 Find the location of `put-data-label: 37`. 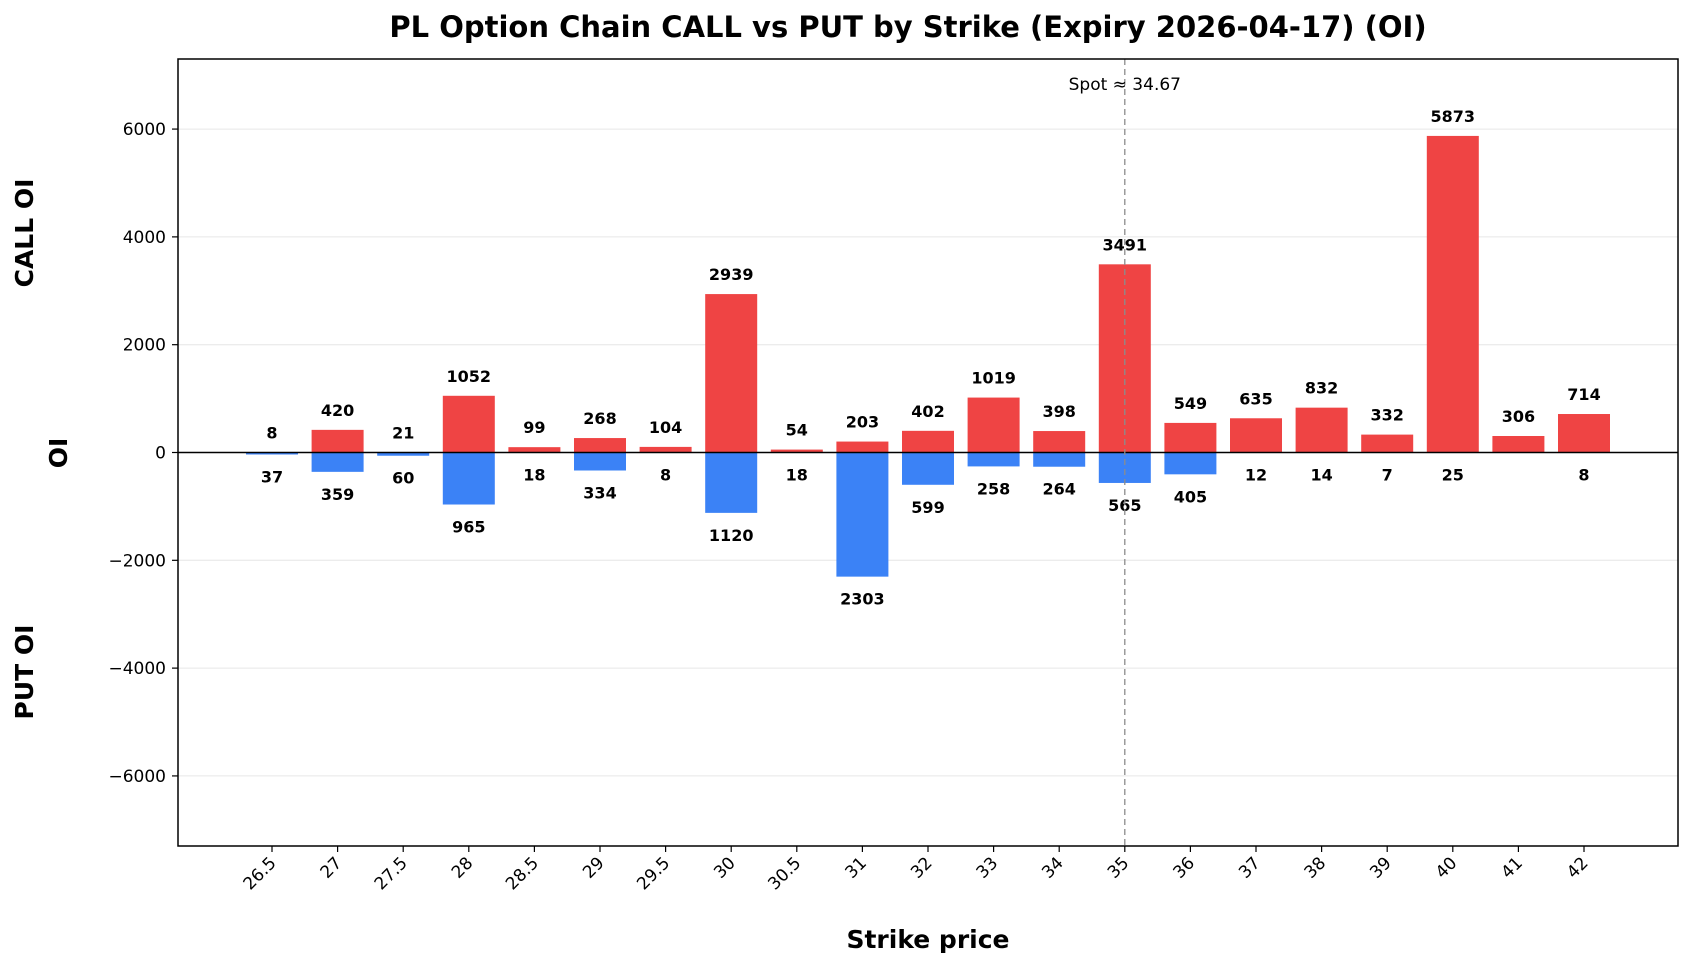

put-data-label: 37 is located at coordinates (272, 476).